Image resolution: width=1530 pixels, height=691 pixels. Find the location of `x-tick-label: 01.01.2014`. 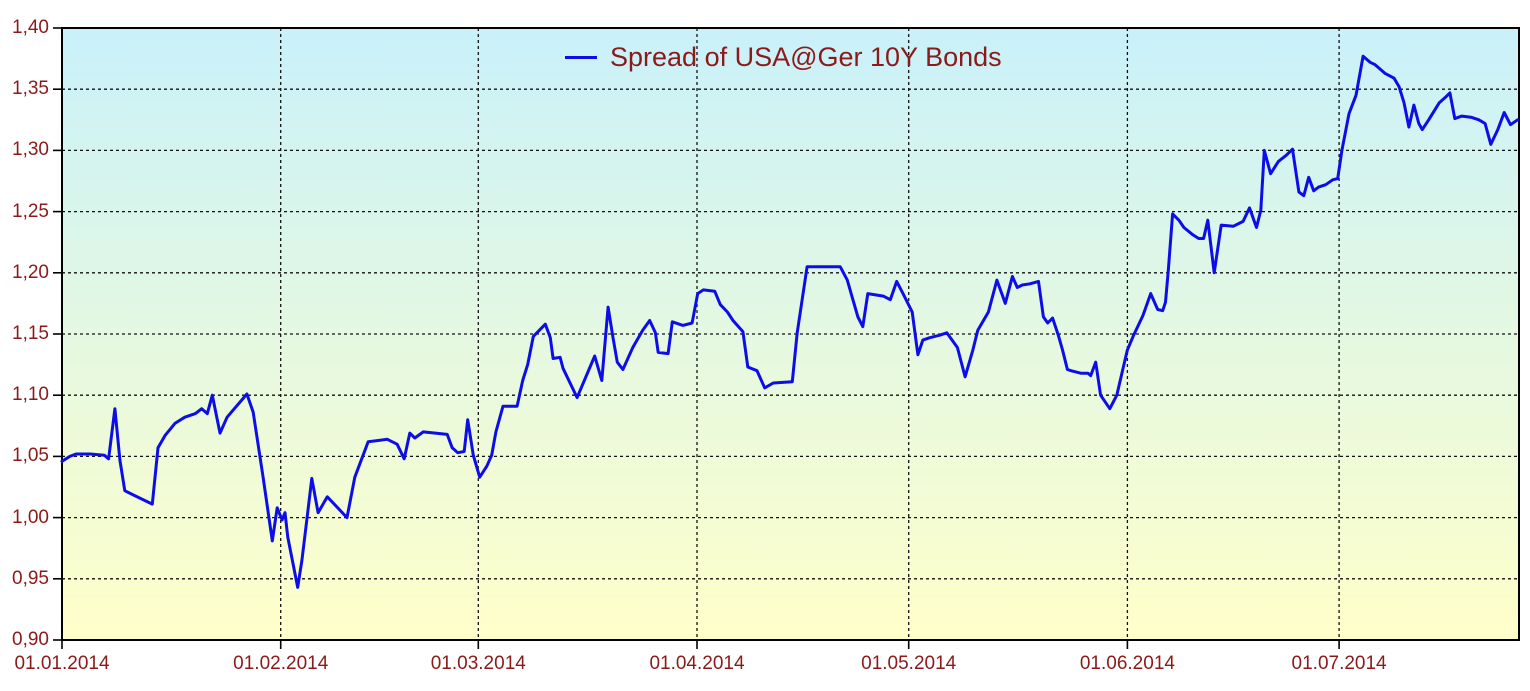

x-tick-label: 01.01.2014 is located at coordinates (62, 663).